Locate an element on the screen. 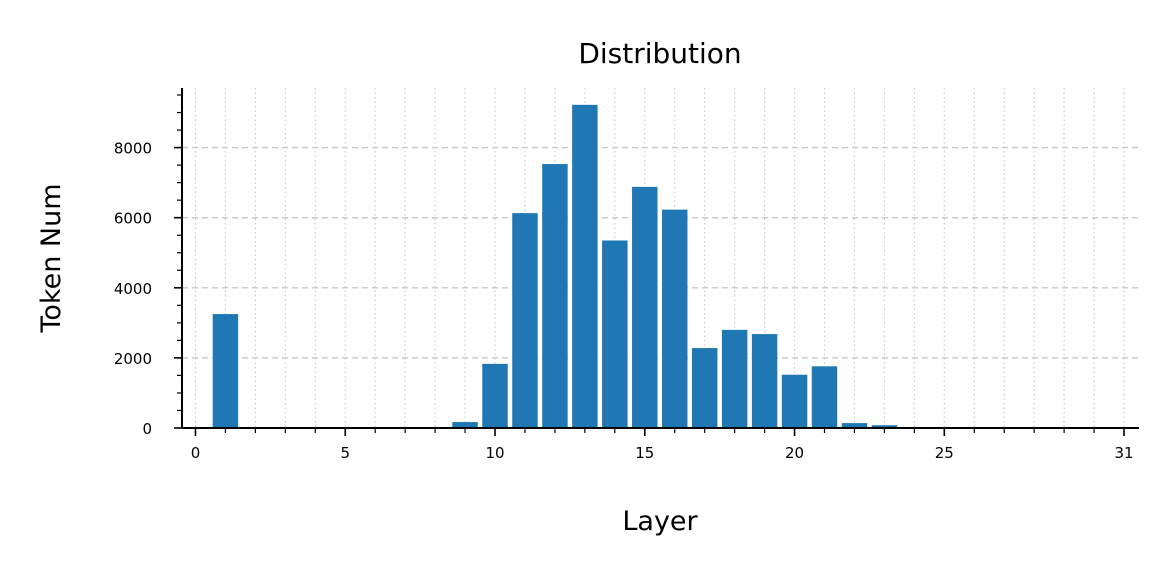 The height and width of the screenshot is (570, 1169). y-tick-label: 0 is located at coordinates (147, 429).